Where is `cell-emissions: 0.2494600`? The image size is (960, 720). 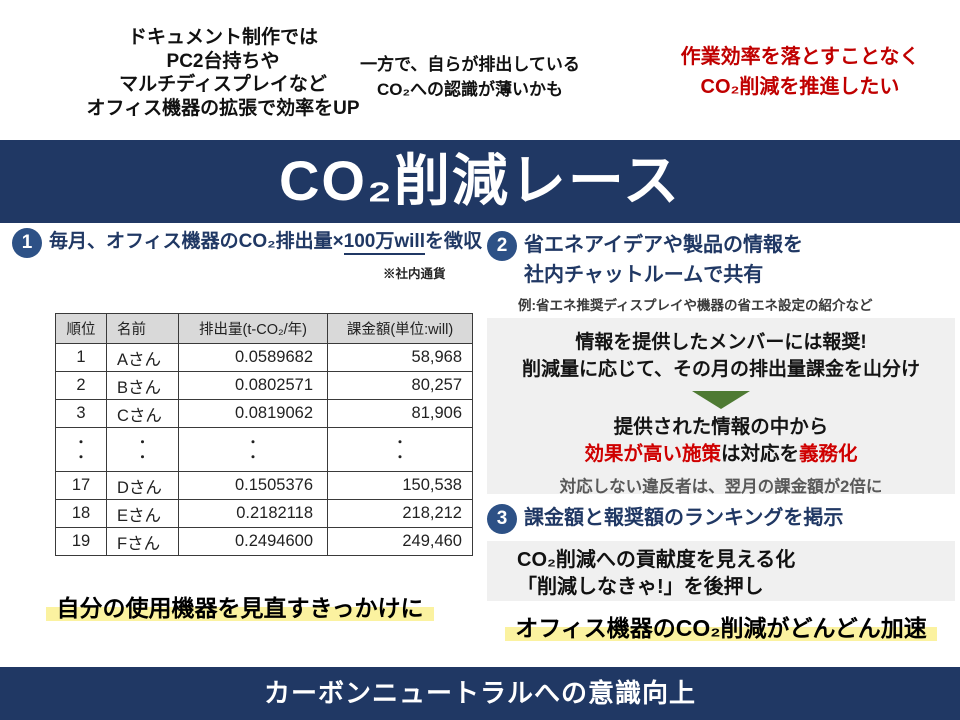 cell-emissions: 0.2494600 is located at coordinates (253, 541).